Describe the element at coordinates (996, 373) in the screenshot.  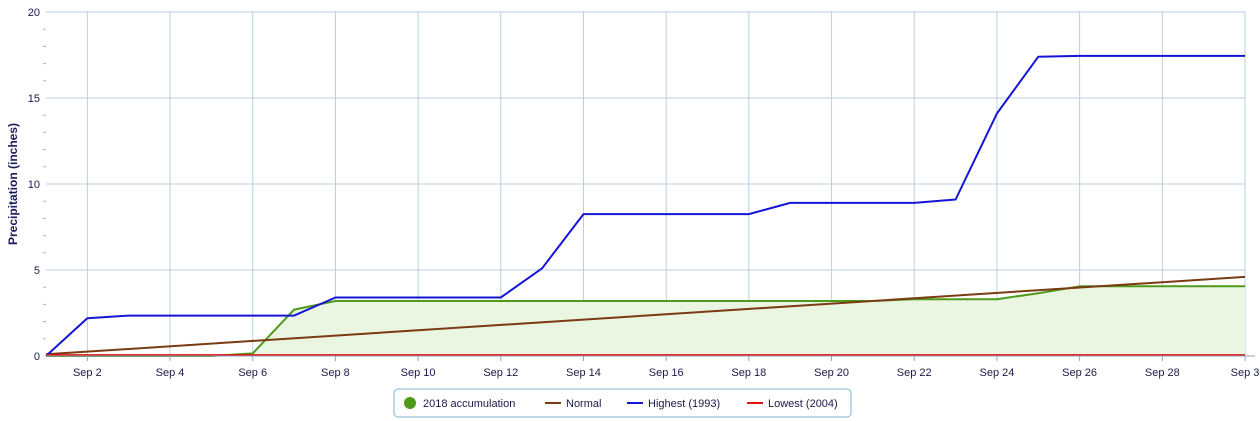
I see `x-tick-label: Sep 24` at that location.